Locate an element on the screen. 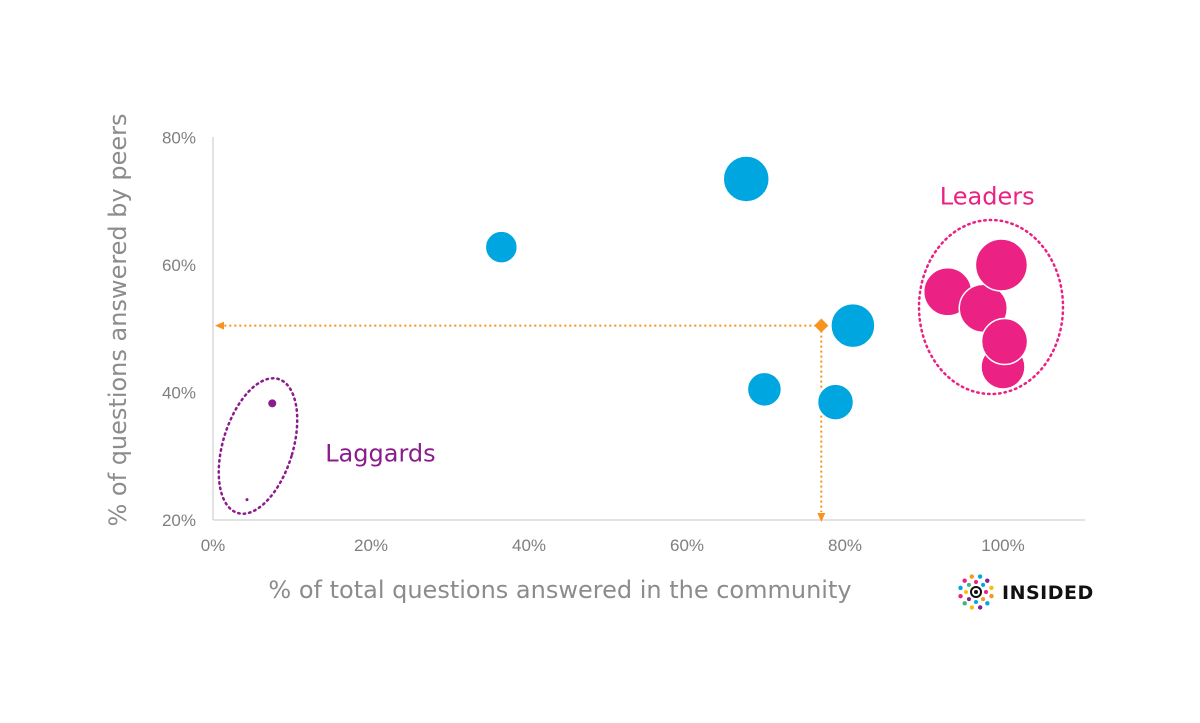 This screenshot has height=723, width=1200. x-tick-label: 20% is located at coordinates (371, 545).